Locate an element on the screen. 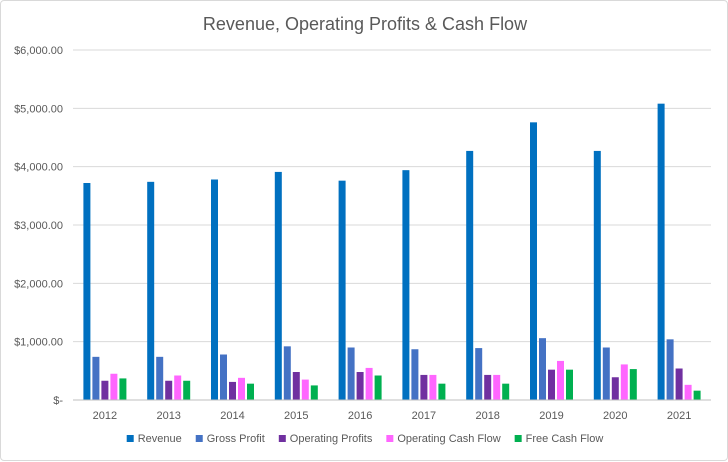 The height and width of the screenshot is (462, 728). bar-gross-profit-2013 is located at coordinates (160, 378).